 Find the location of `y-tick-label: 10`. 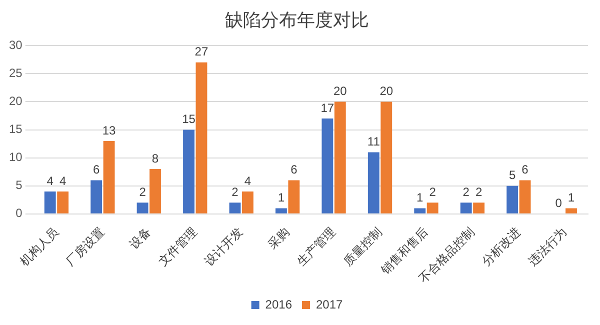

y-tick-label: 10 is located at coordinates (15, 157).